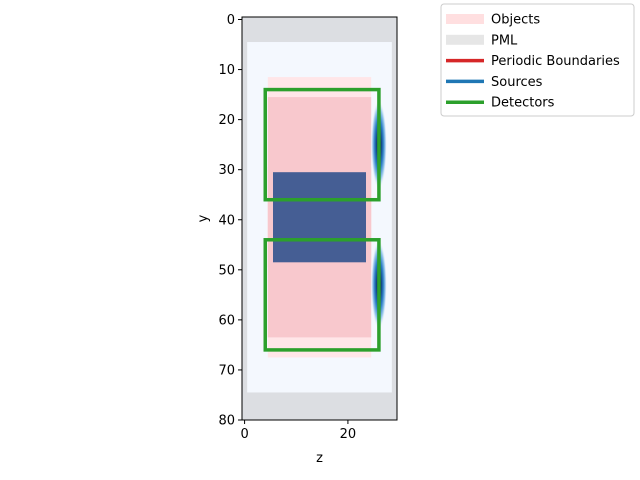 Image resolution: width=640 pixels, height=480 pixels. What do you see at coordinates (226, 70) in the screenshot?
I see `y-tick-label: 10` at bounding box center [226, 70].